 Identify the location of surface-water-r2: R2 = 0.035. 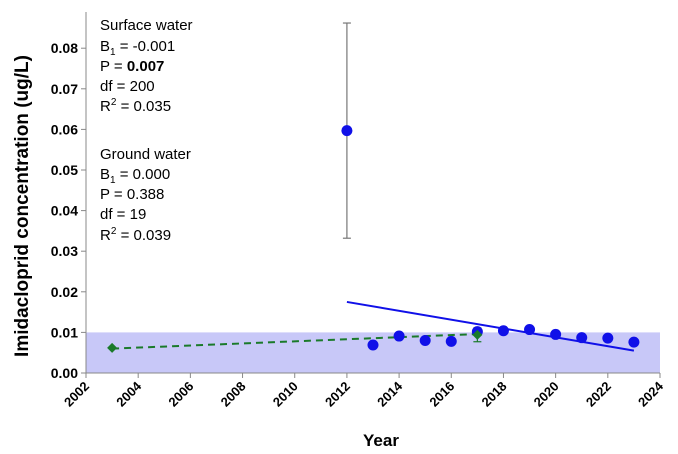
(135, 106).